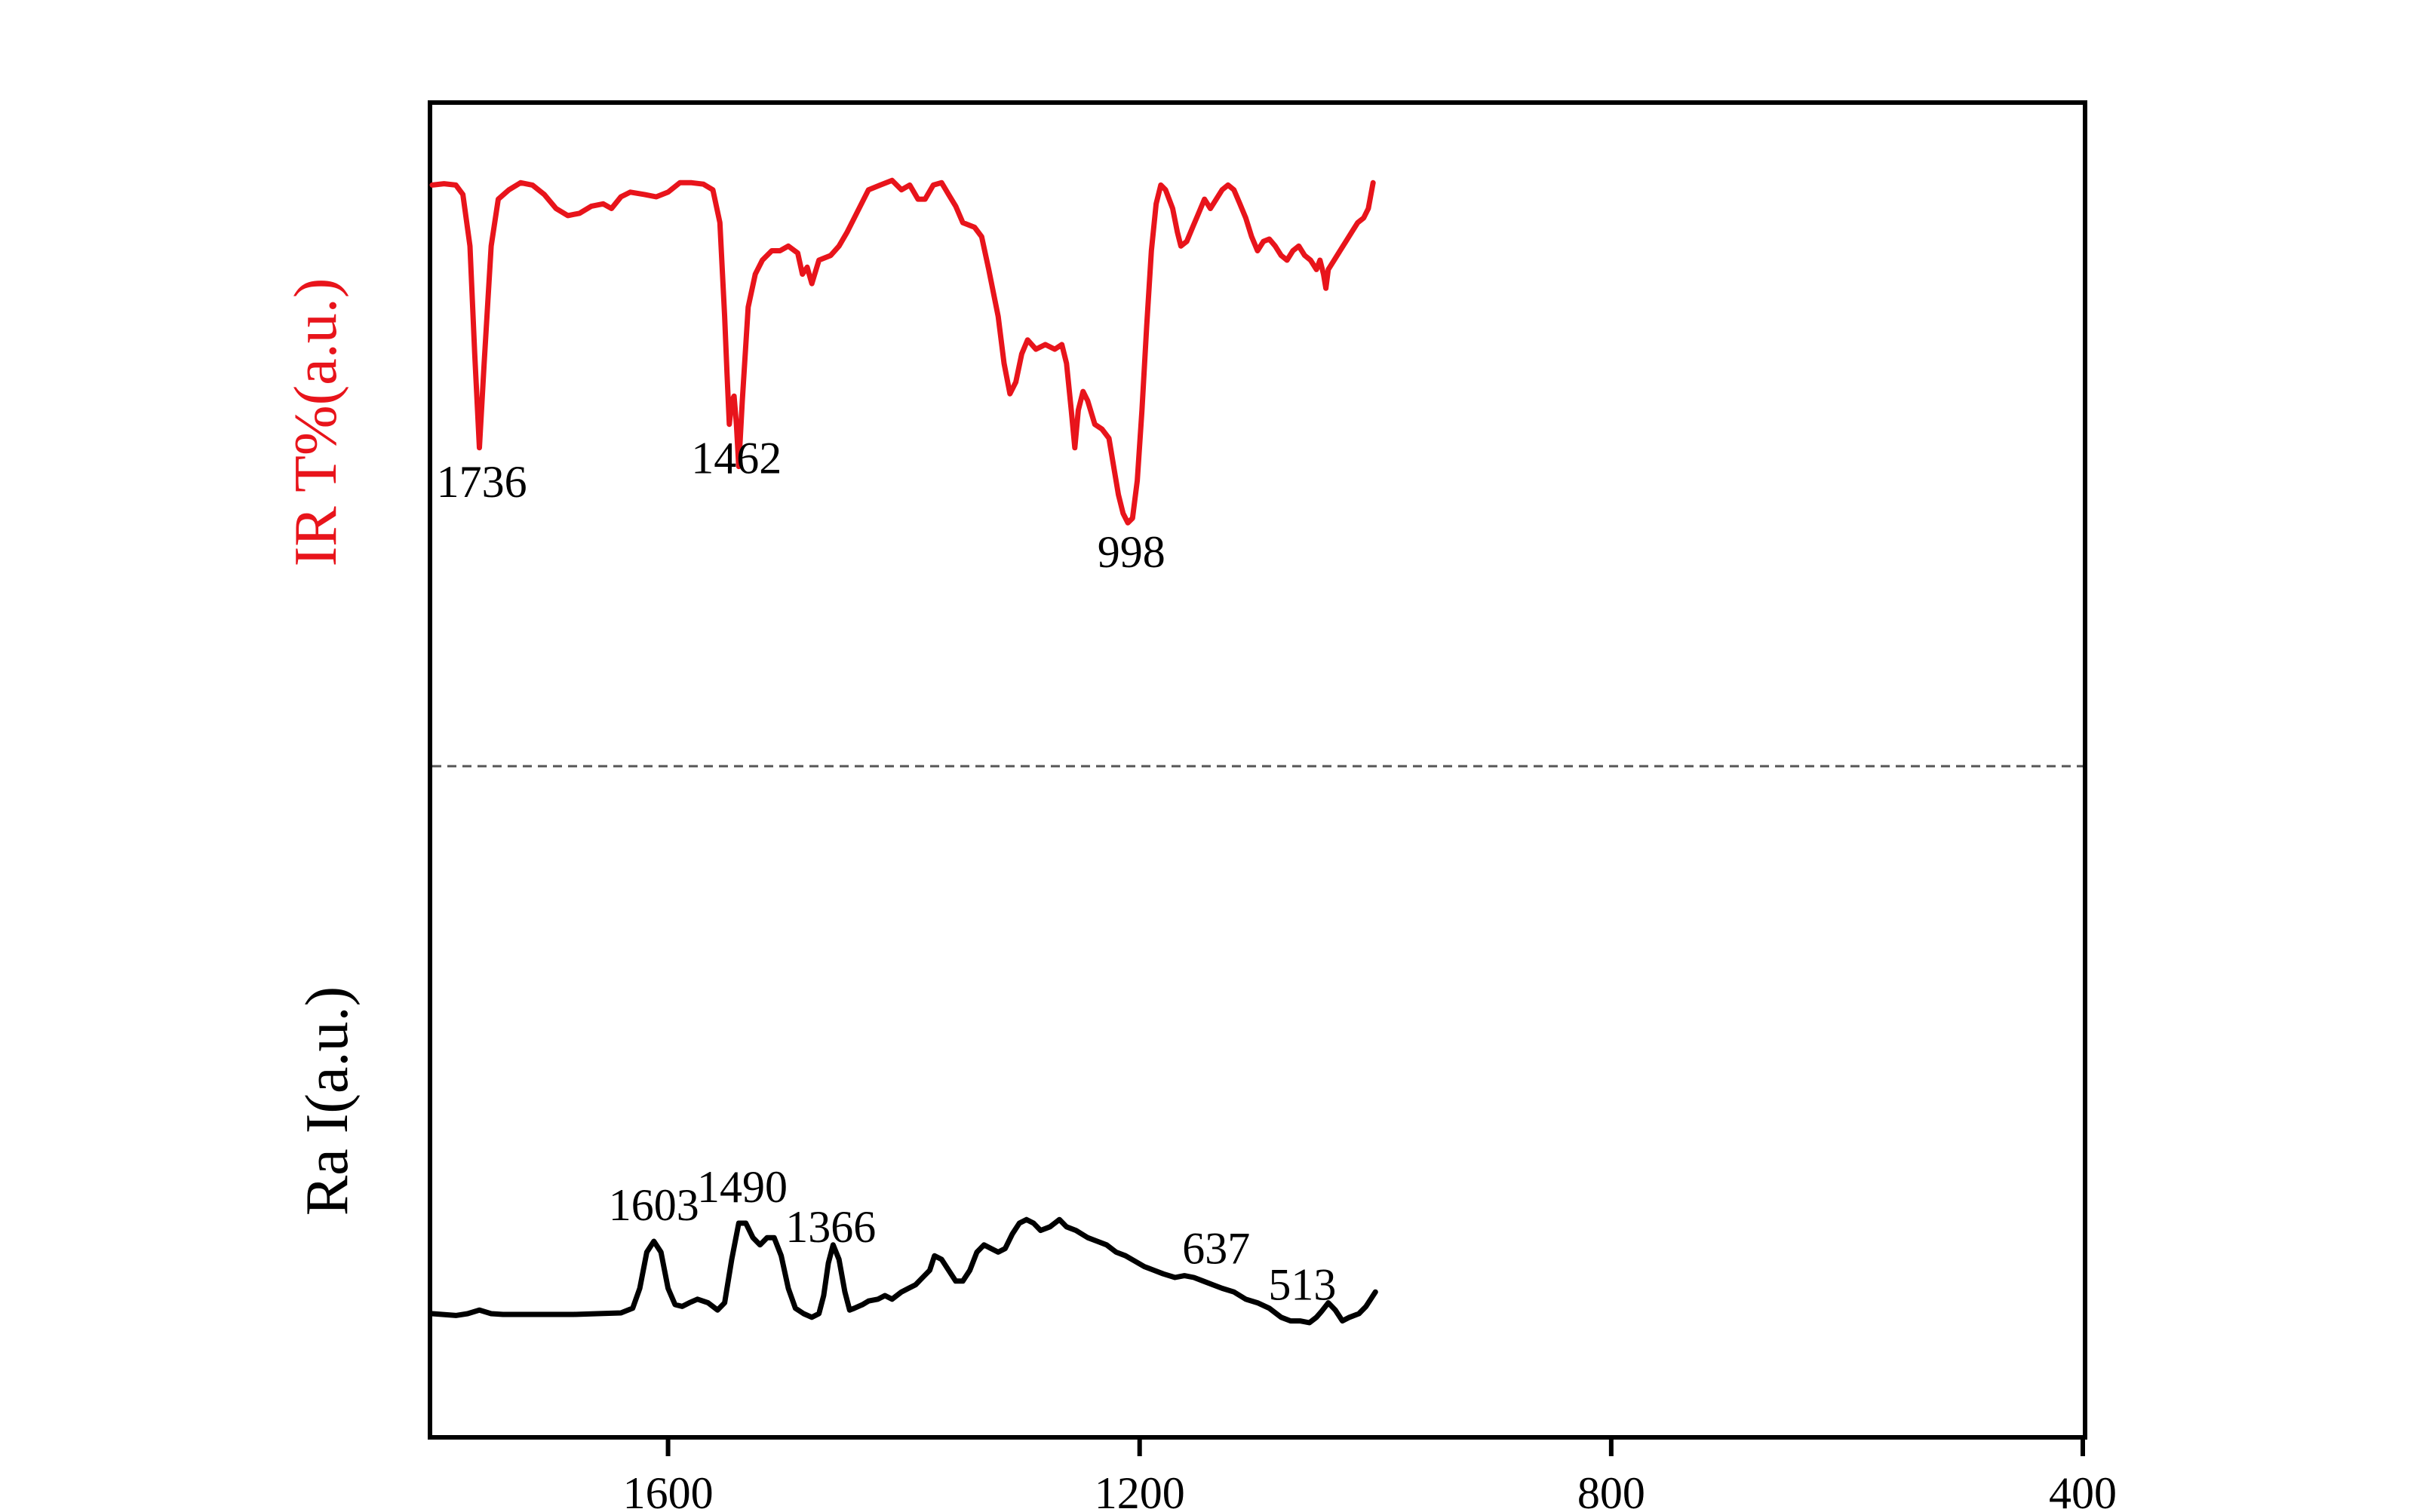 The width and height of the screenshot is (2420, 1512). Describe the element at coordinates (1370, 1473) in the screenshot. I see `x-axis-ticks: 1600 1200 800 400` at that location.